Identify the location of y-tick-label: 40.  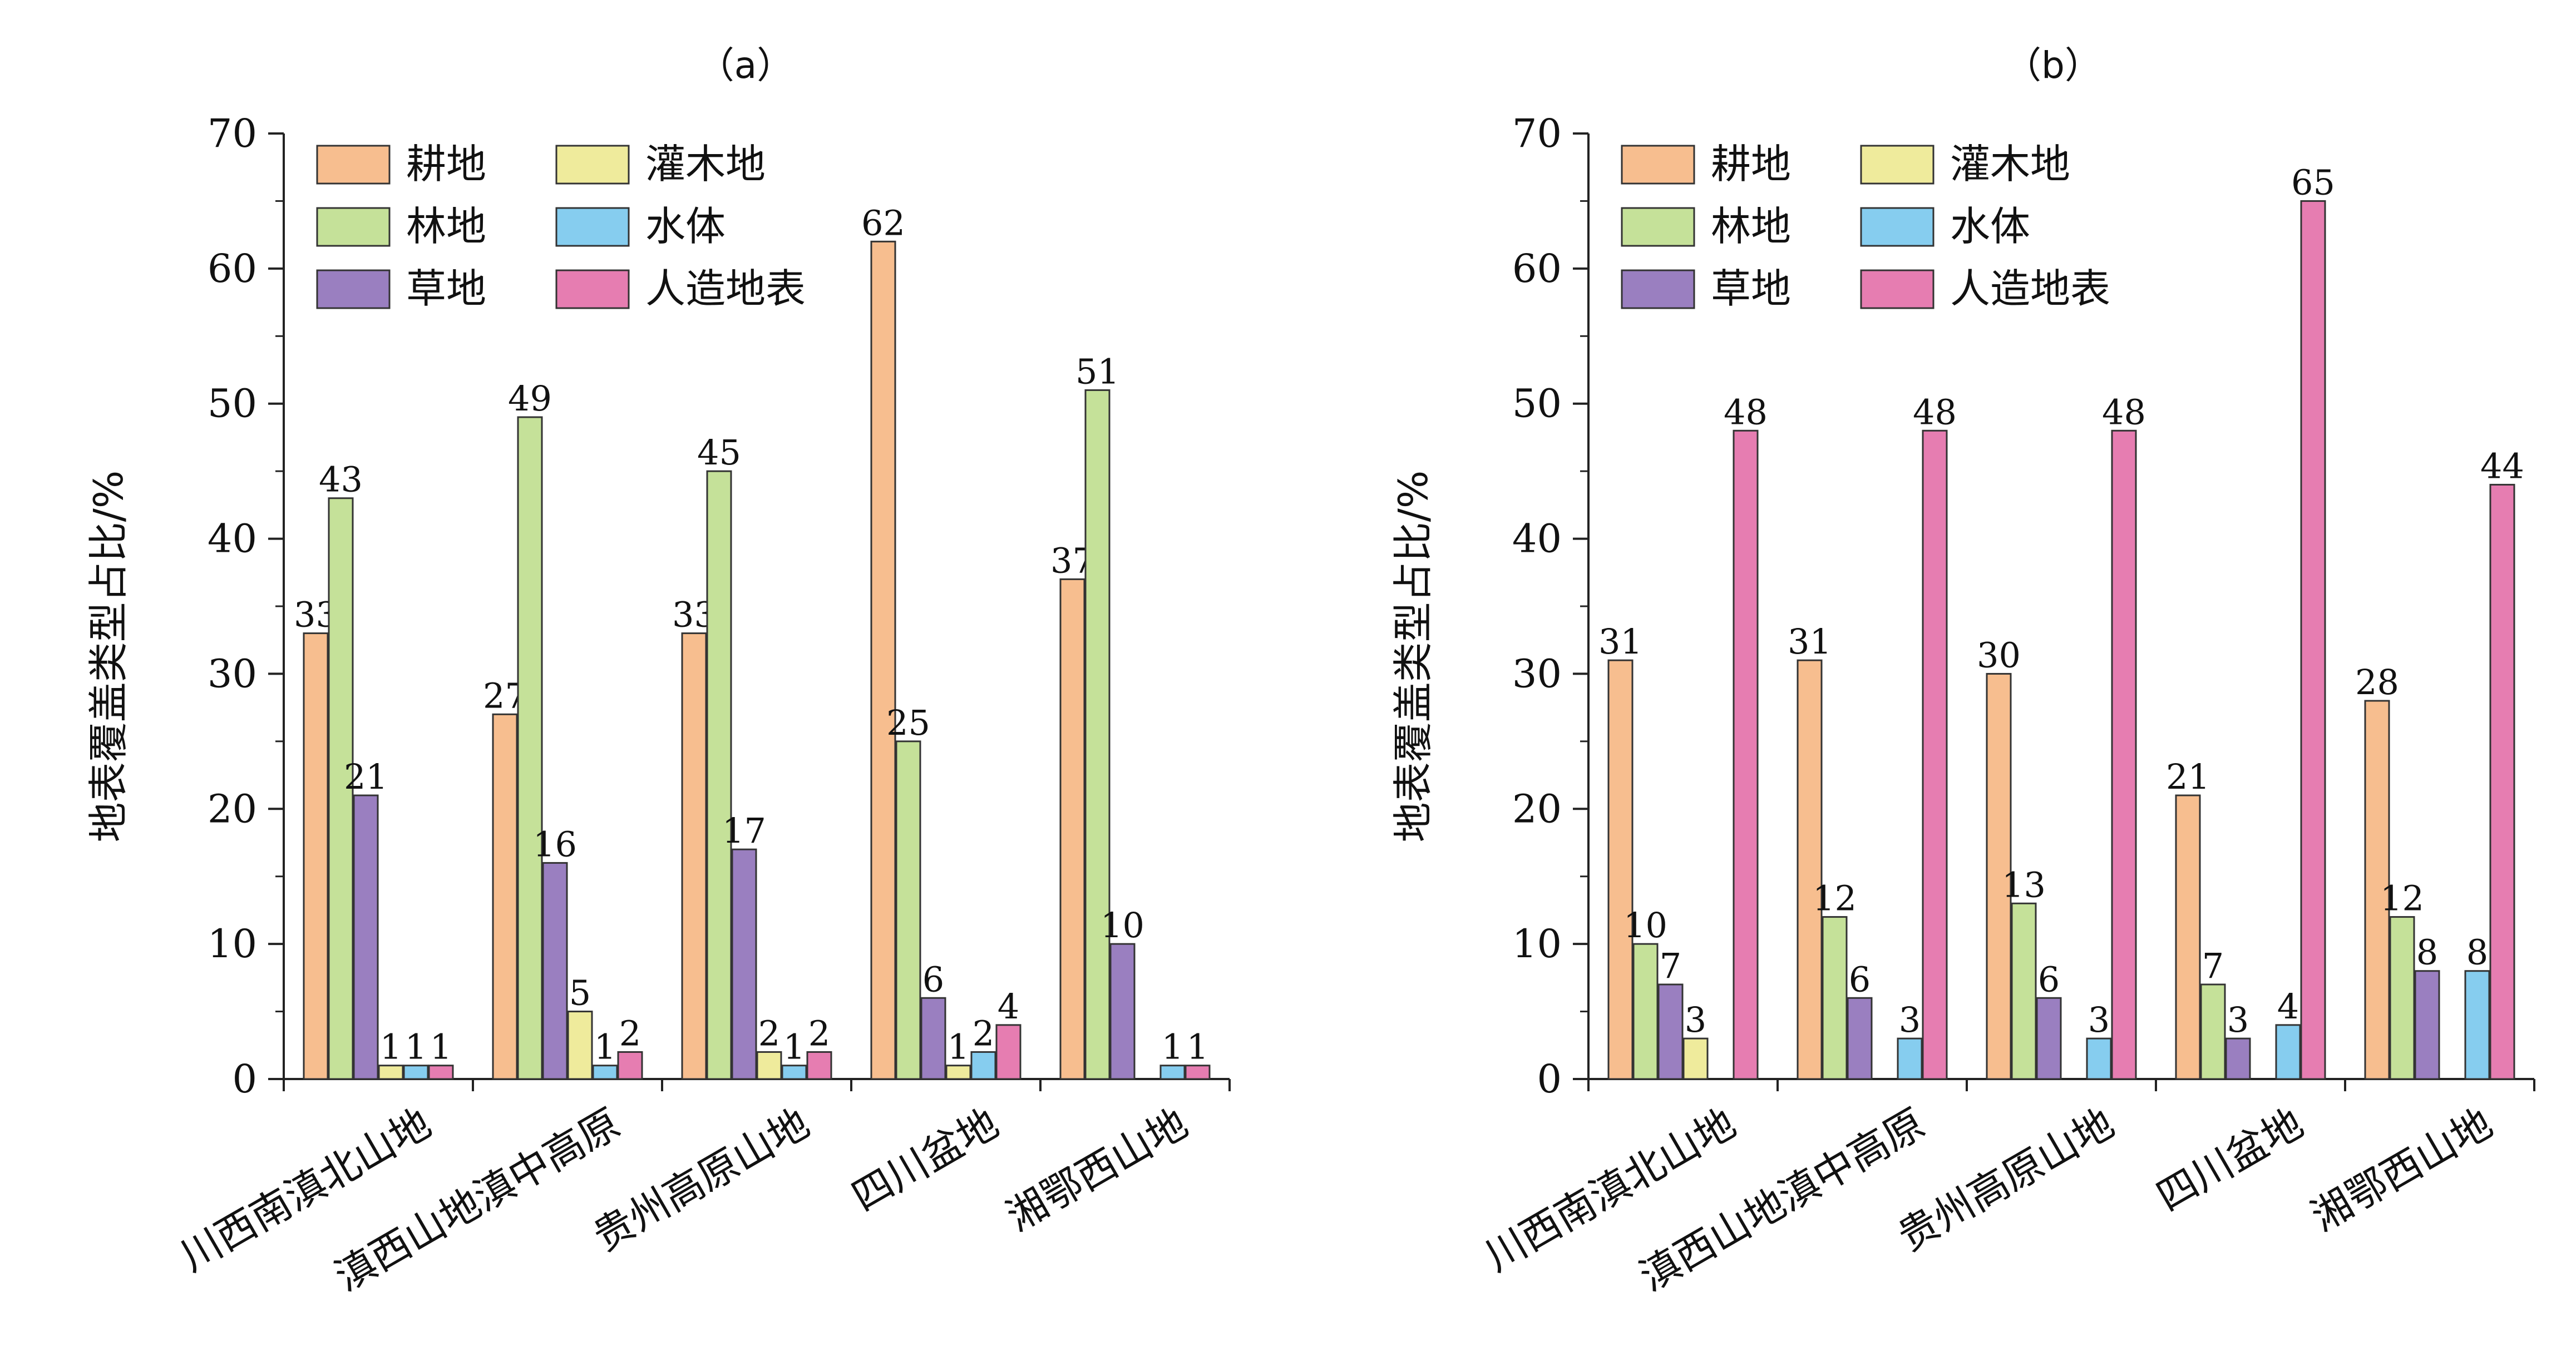
(1537, 539).